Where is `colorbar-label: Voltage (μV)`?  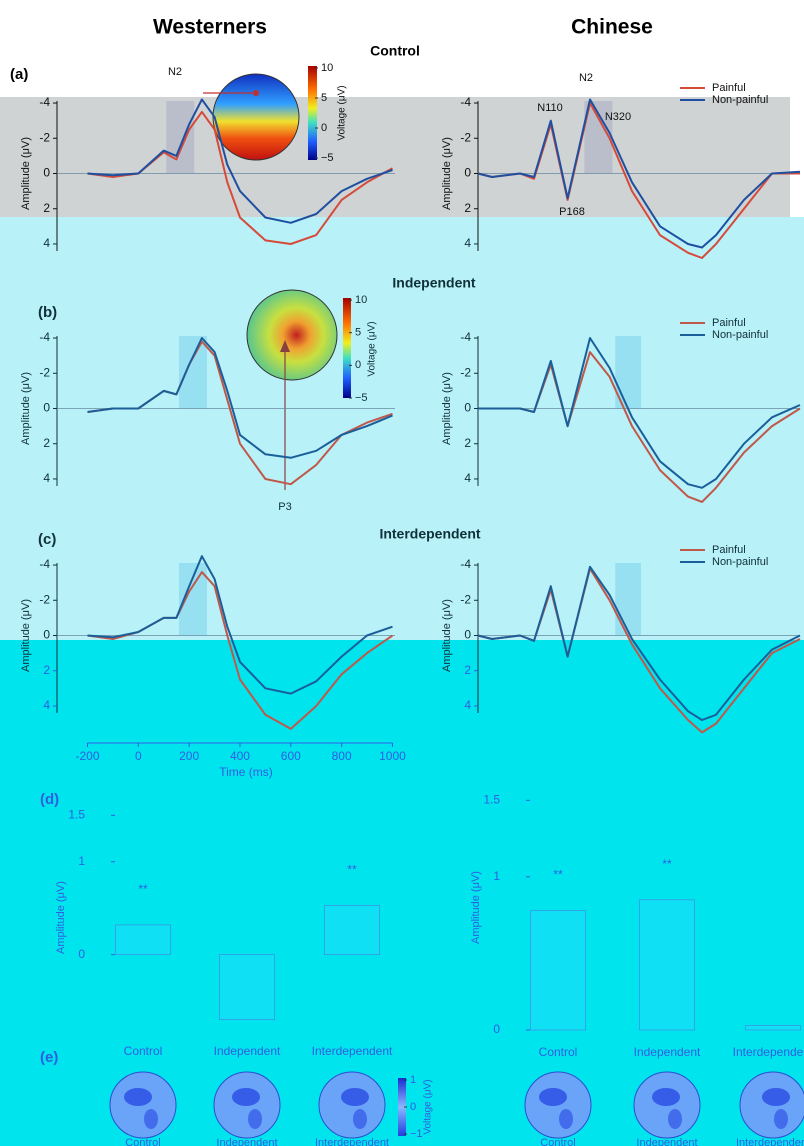
colorbar-label: Voltage (μV) is located at coordinates (372, 348).